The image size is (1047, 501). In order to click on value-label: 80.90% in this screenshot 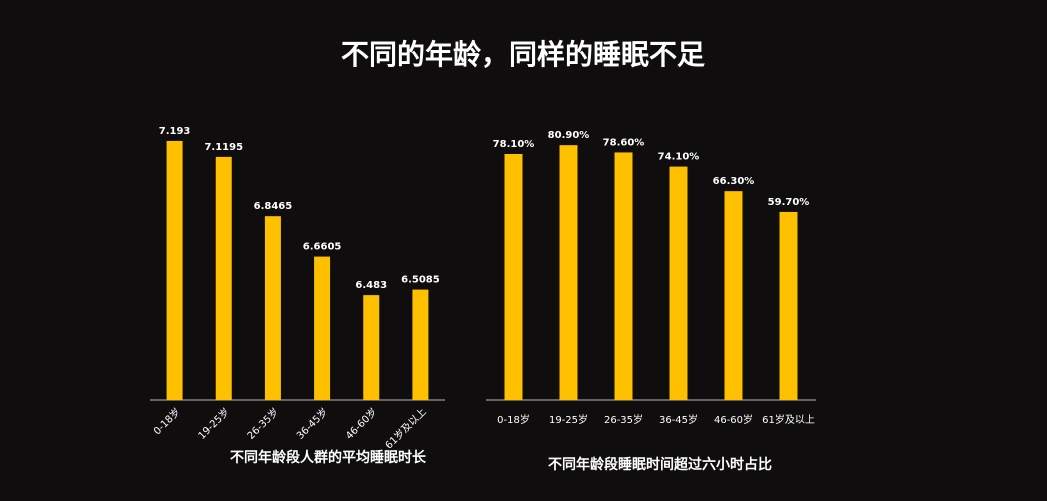, I will do `click(569, 135)`.